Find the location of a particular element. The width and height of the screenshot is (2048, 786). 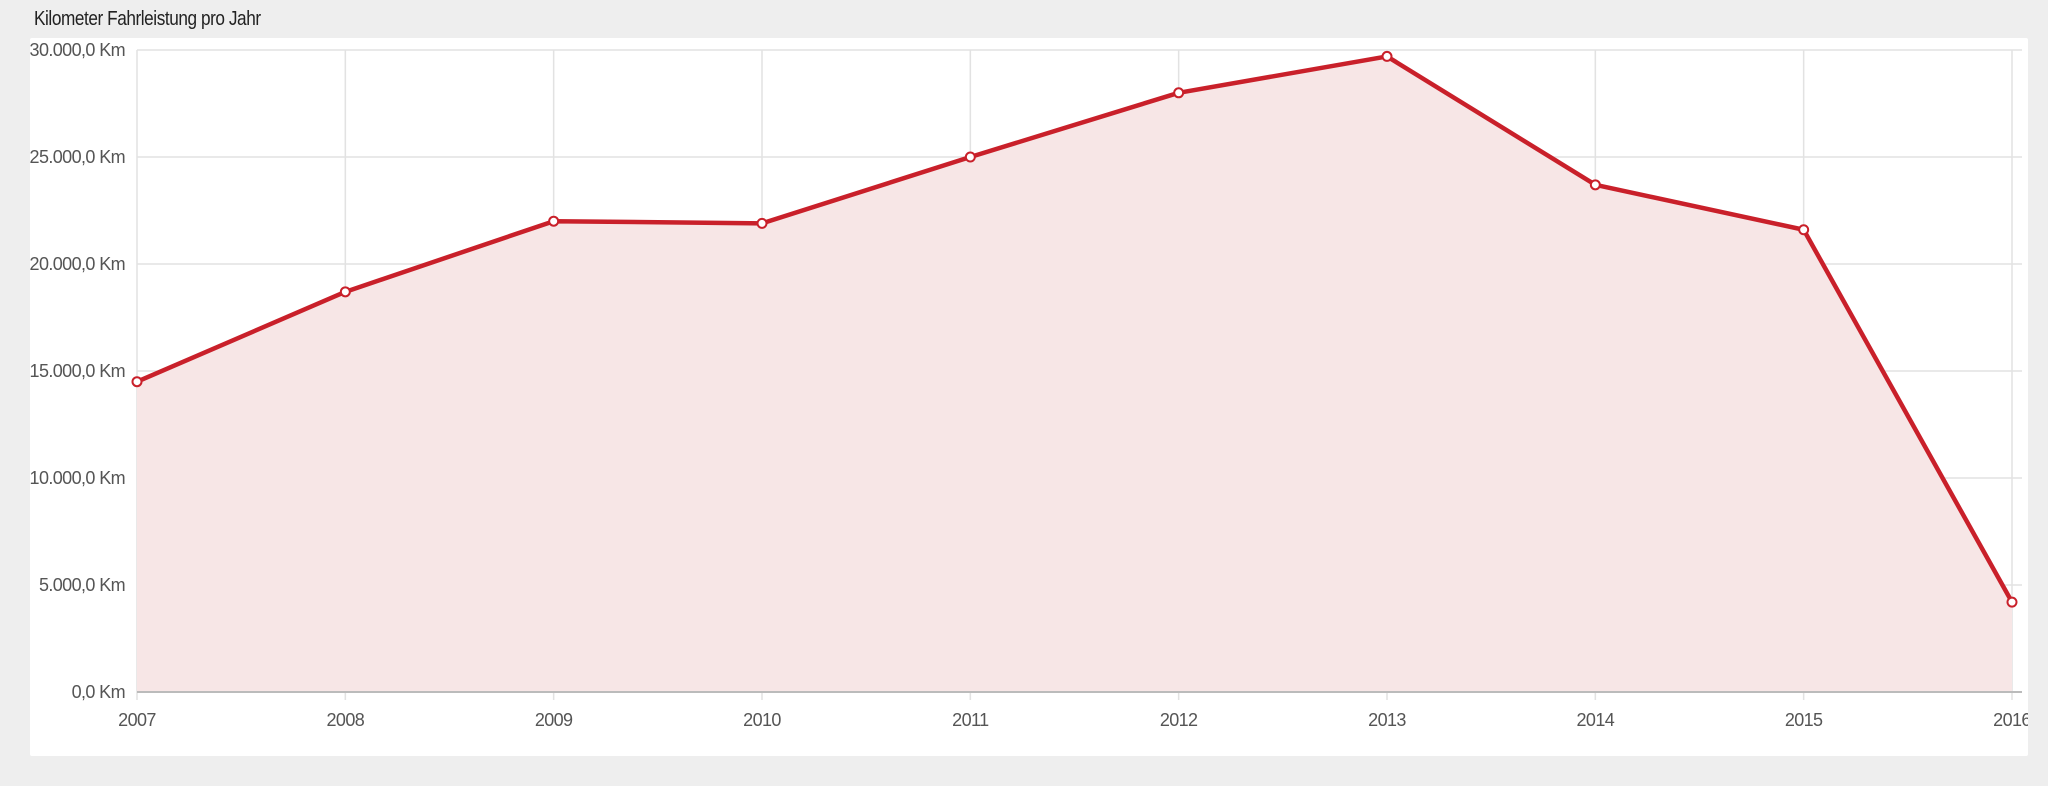

x-tick-label: 2016 is located at coordinates (2010, 720).